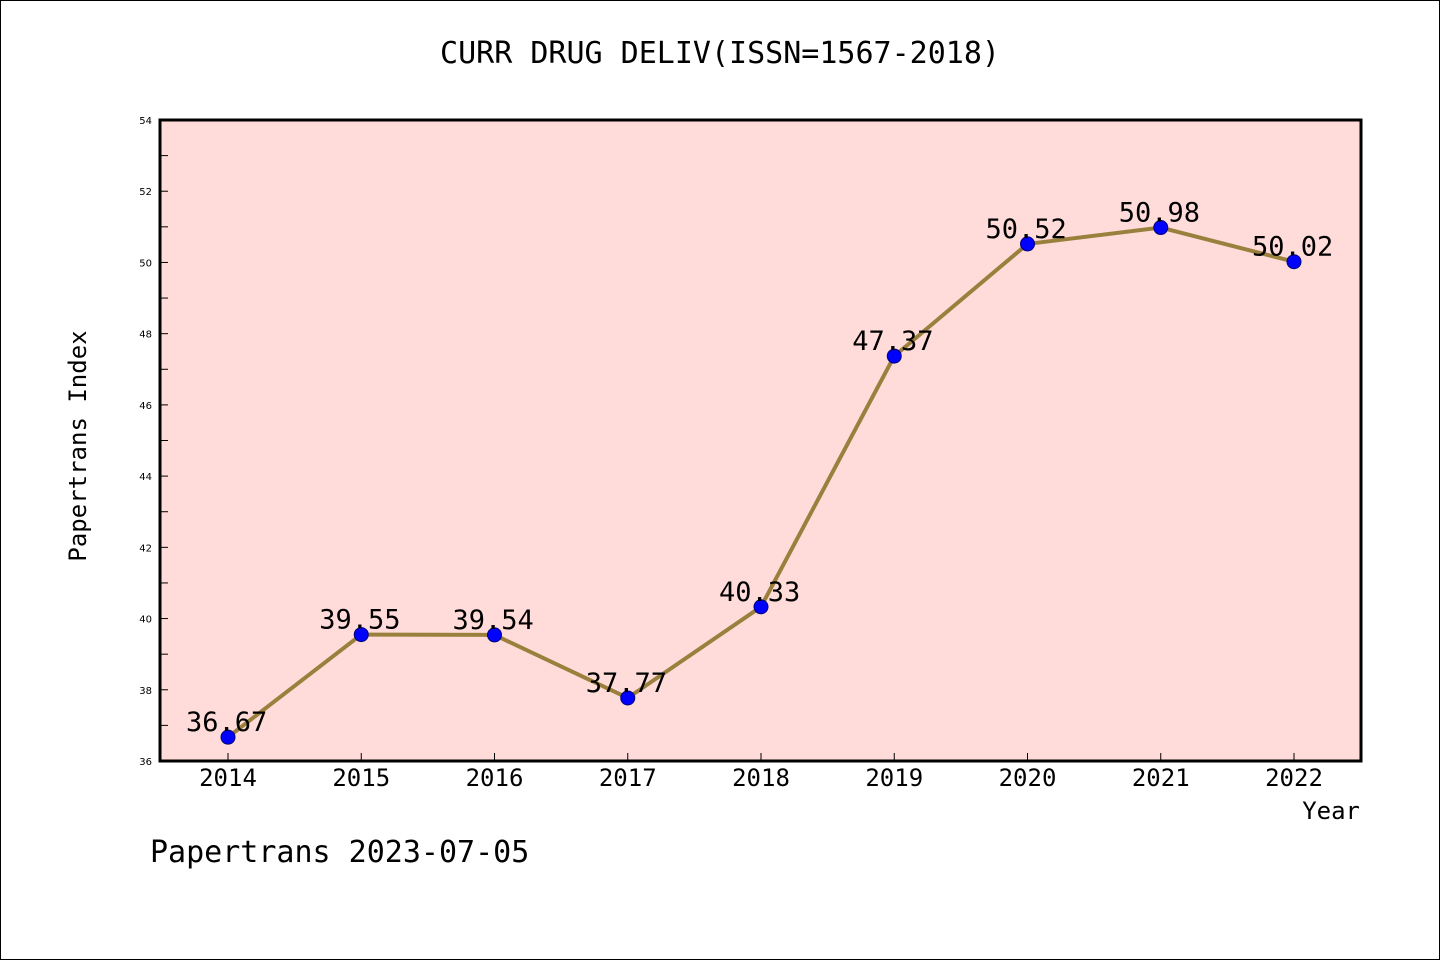 This screenshot has height=960, width=1440. Describe the element at coordinates (720, 53) in the screenshot. I see `chart-title: CURR DRUG DELIV(ISSN=1567-2018)` at that location.